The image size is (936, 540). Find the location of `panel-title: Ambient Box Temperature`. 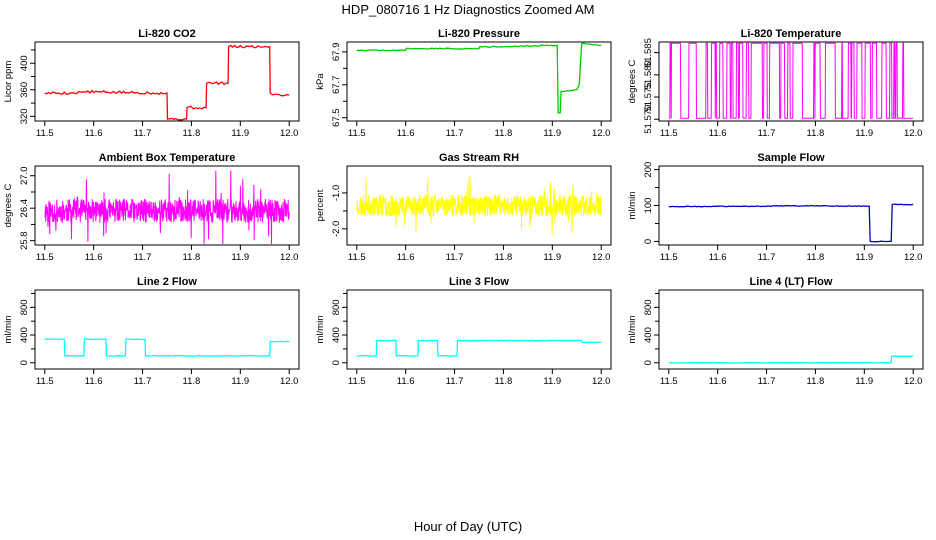

panel-title: Ambient Box Temperature is located at coordinates (167, 158).